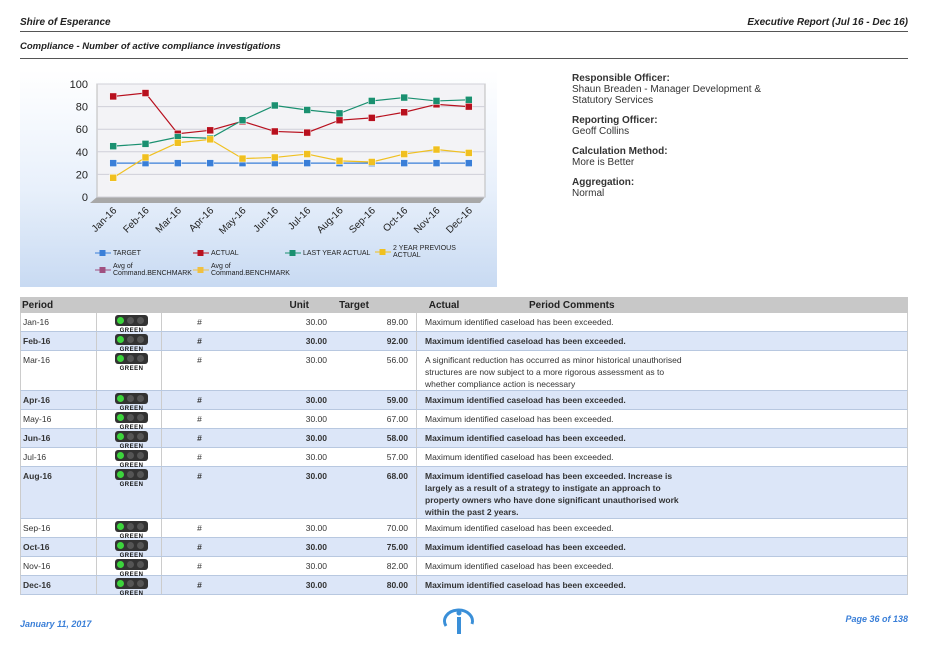 This screenshot has height=657, width=928. Describe the element at coordinates (79, 85) in the screenshot. I see `y-tick-label: 100` at that location.